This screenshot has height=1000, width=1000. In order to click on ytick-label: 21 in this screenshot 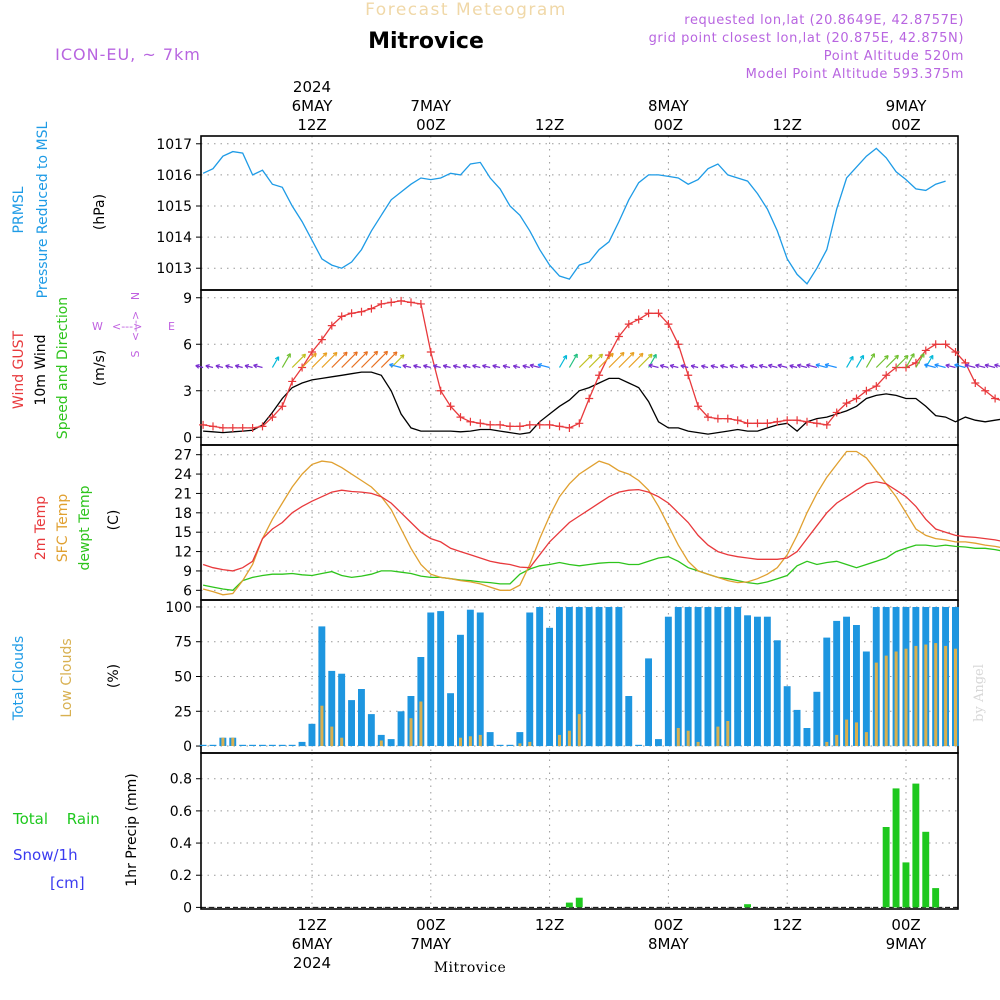, I will do `click(183, 494)`.